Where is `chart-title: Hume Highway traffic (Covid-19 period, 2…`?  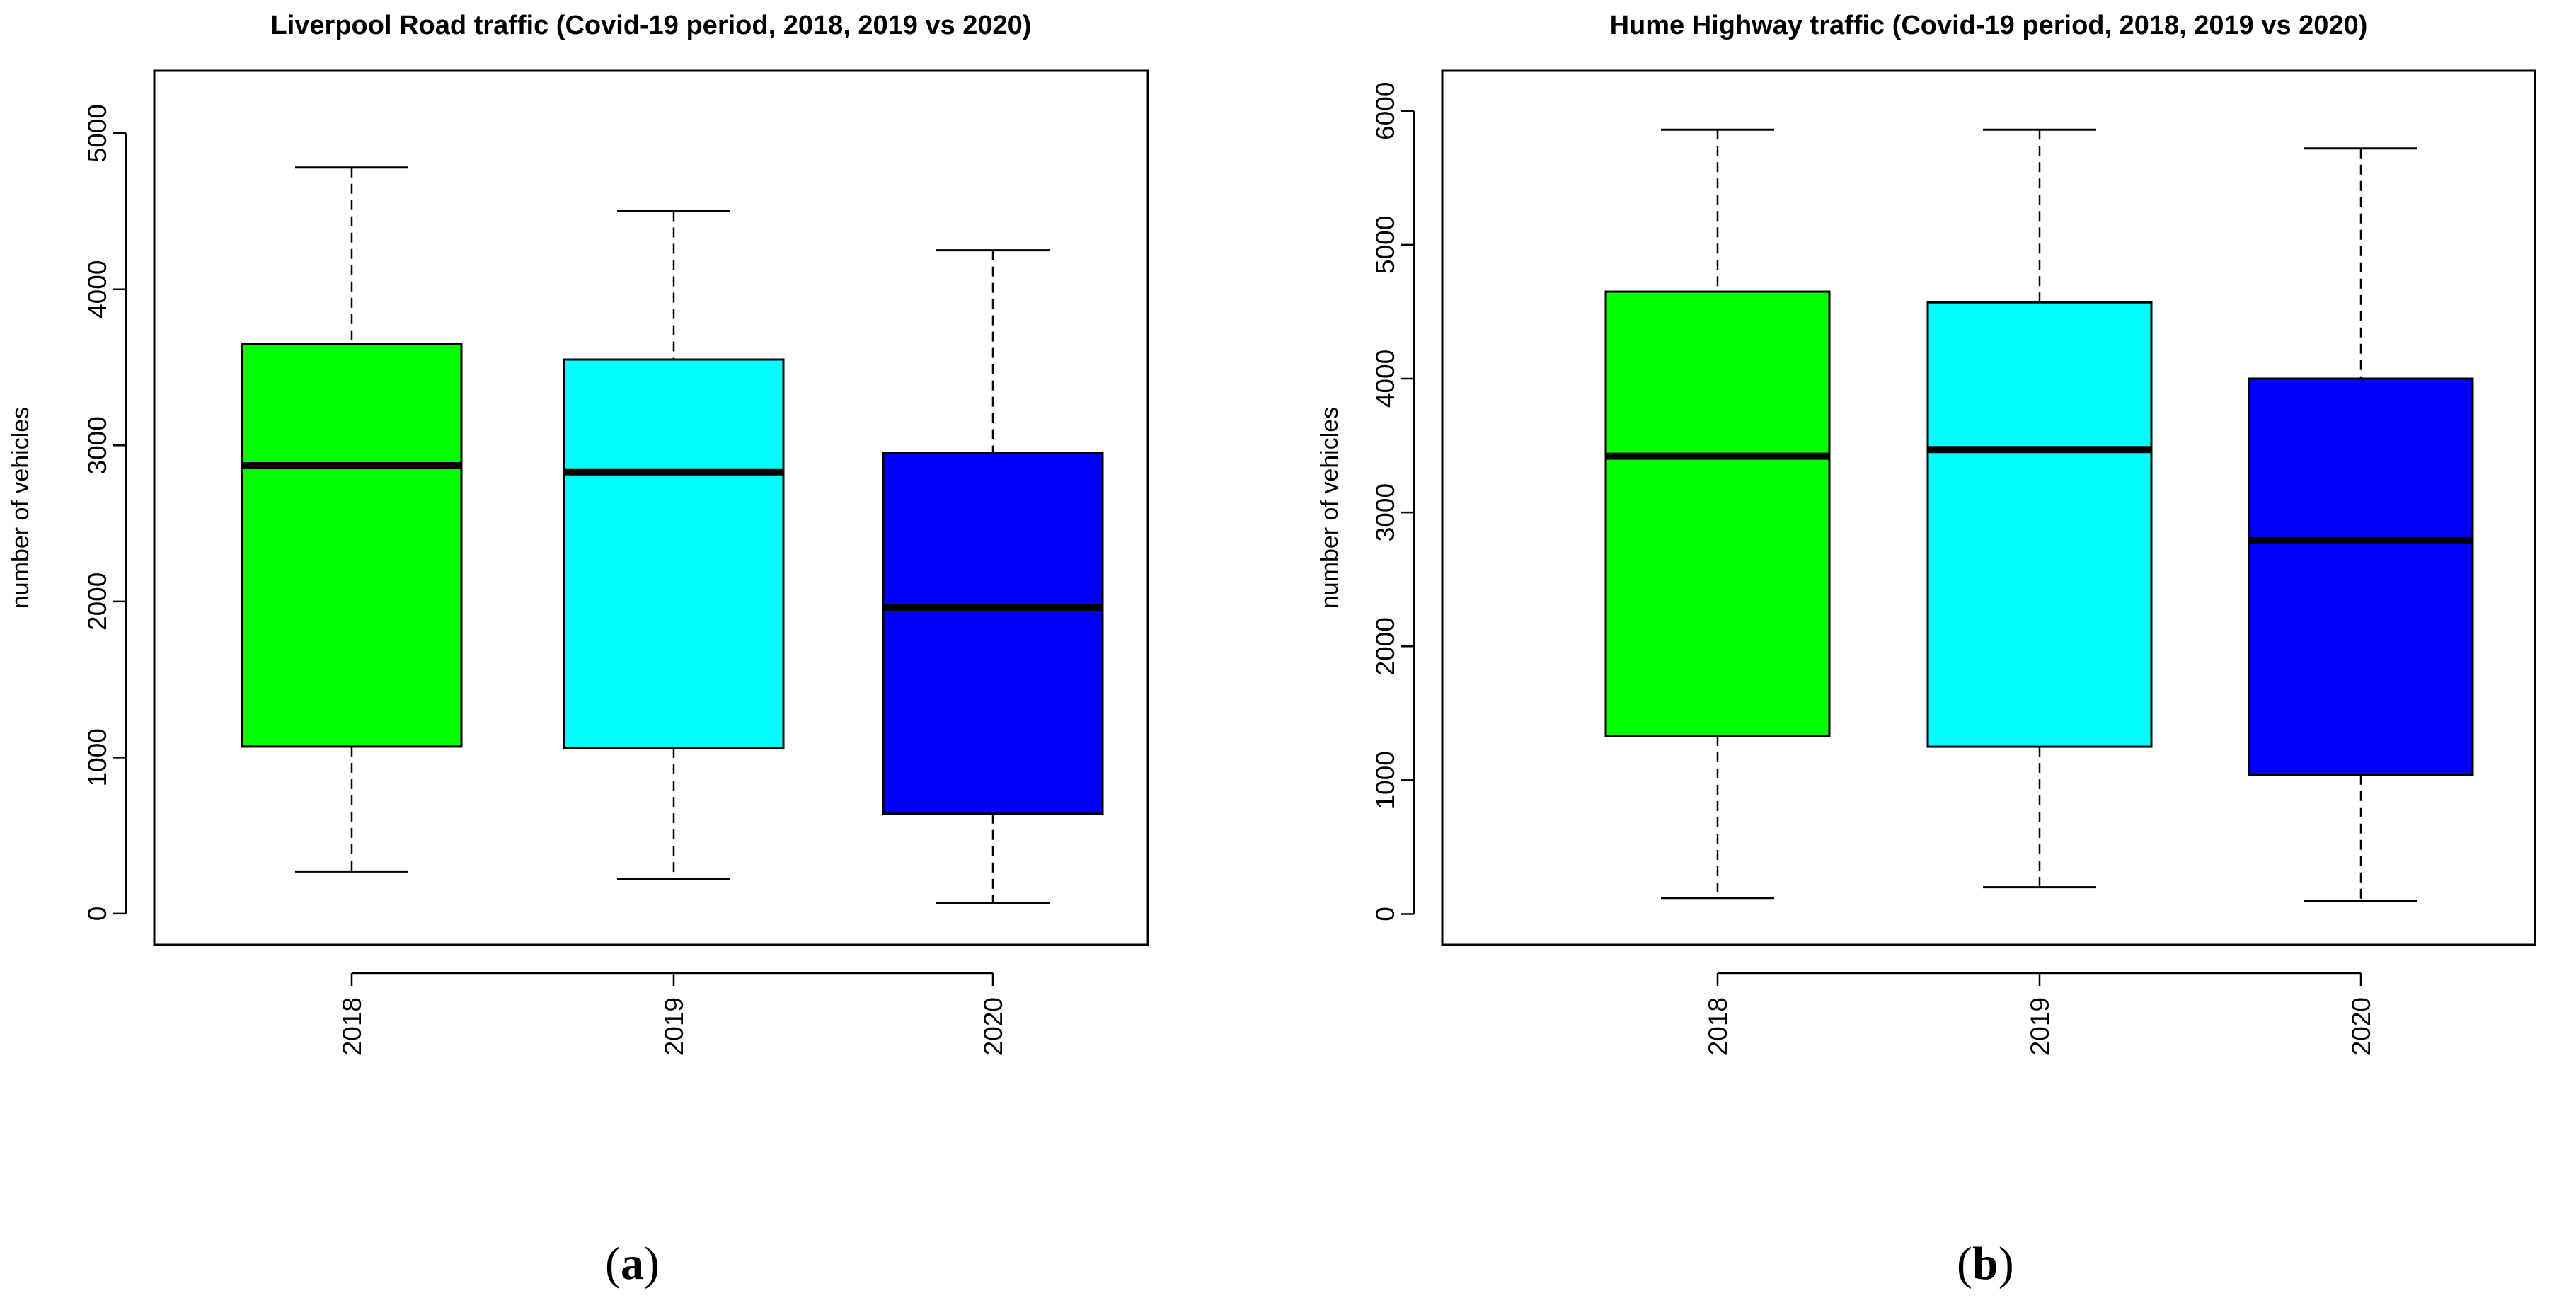
chart-title: Hume Highway traffic (Covid-19 period, 2… is located at coordinates (1989, 25).